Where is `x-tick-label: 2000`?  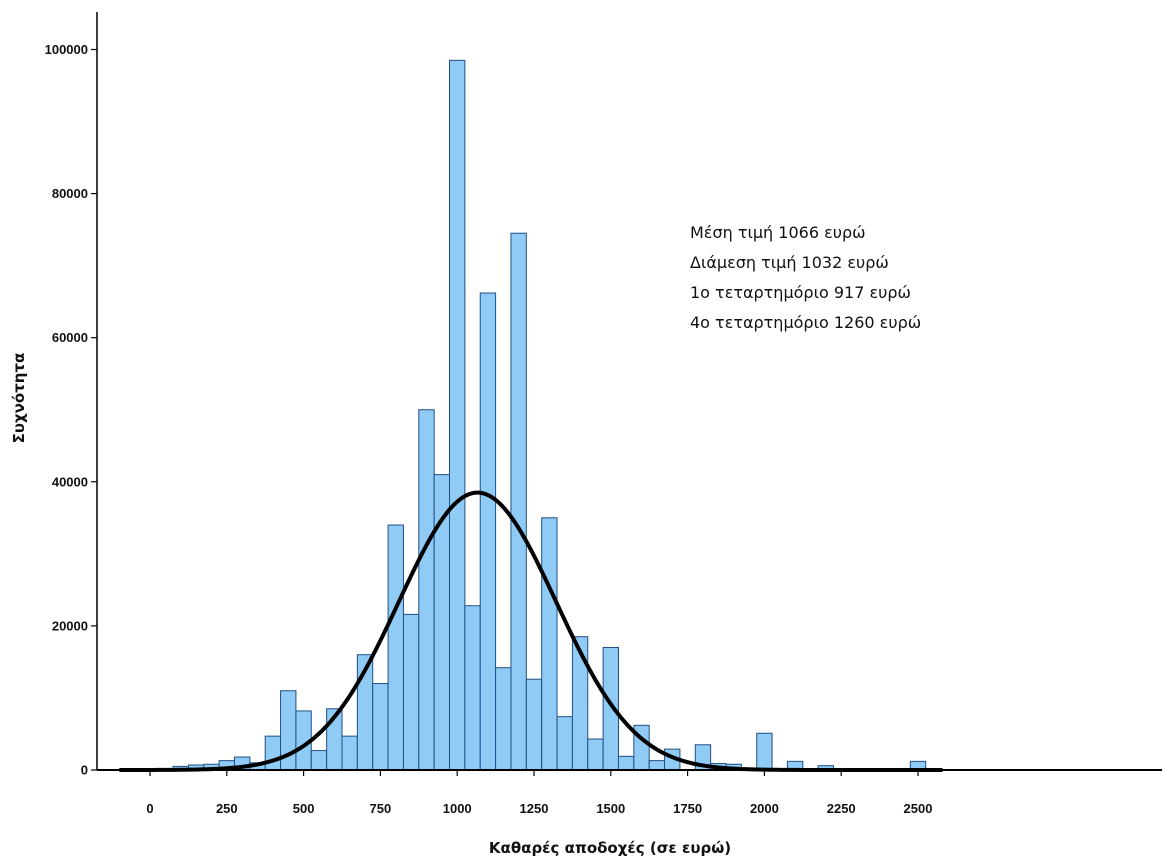 x-tick-label: 2000 is located at coordinates (764, 808).